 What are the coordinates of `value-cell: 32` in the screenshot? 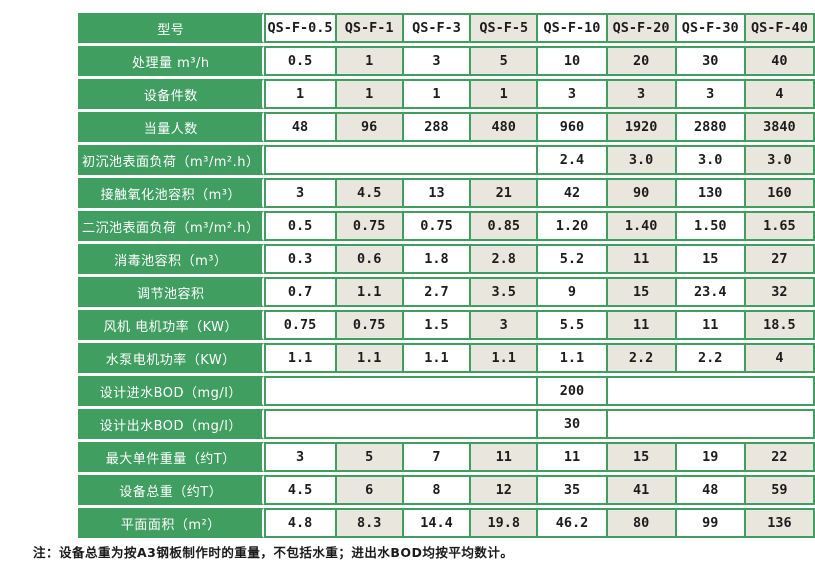 It's located at (780, 292).